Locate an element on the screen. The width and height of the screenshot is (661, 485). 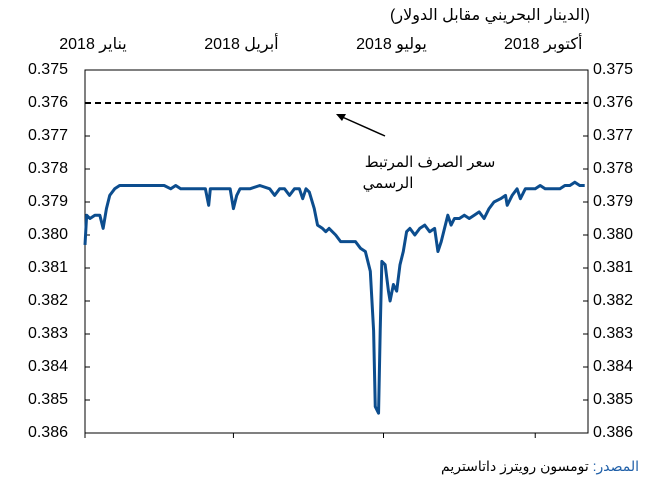
y2-tick-label: 0.376 is located at coordinates (613, 102).